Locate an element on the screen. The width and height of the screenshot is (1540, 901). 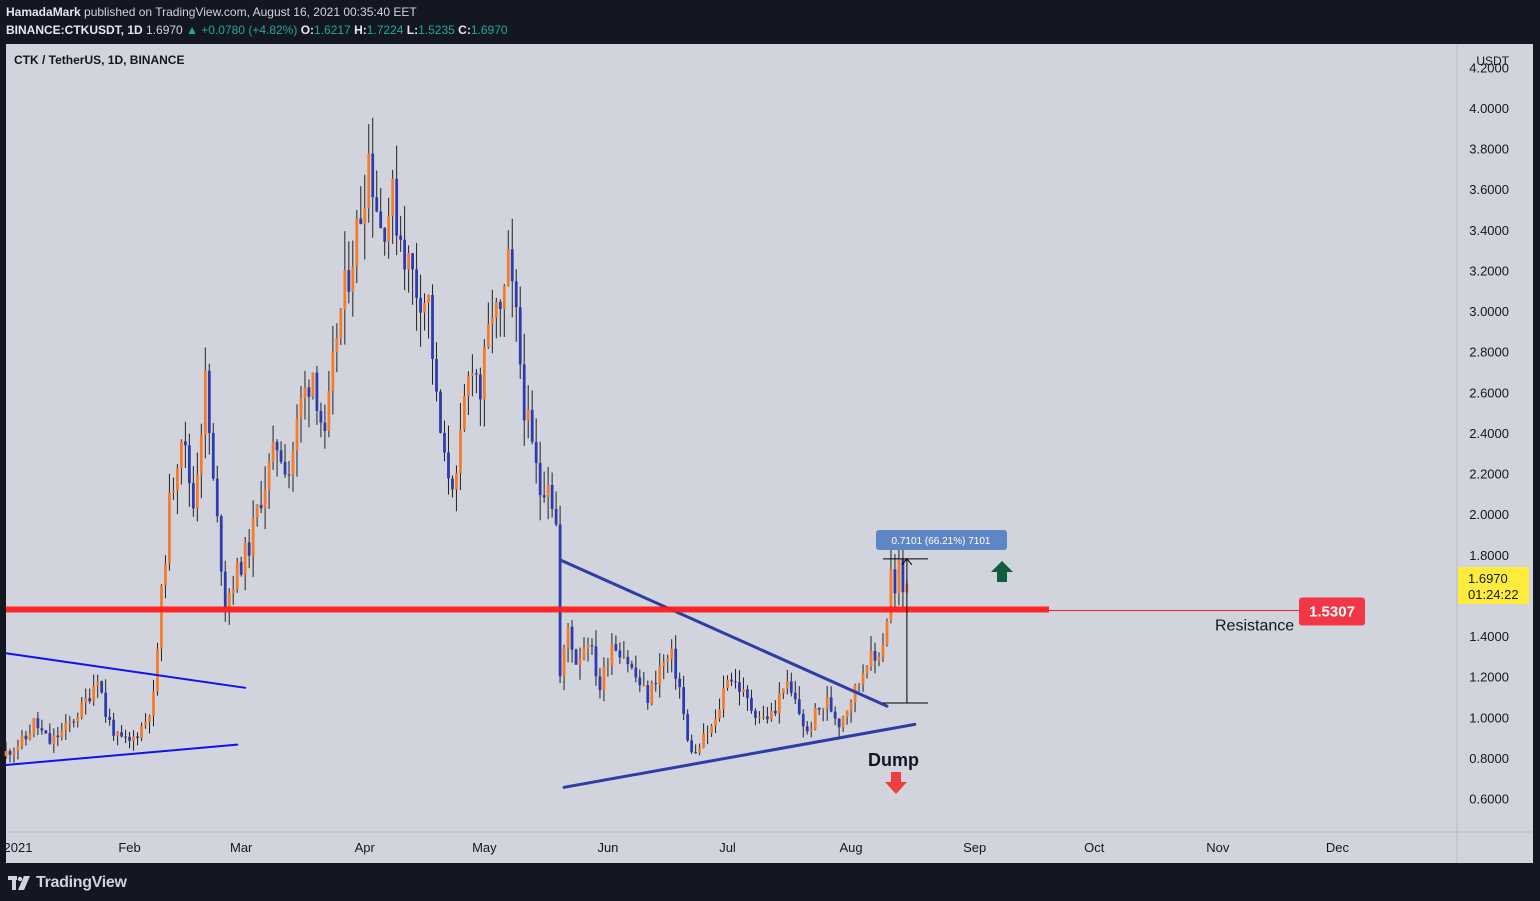
symbol-label: BINANCE:CTKUSDT, 1D is located at coordinates (74, 30).